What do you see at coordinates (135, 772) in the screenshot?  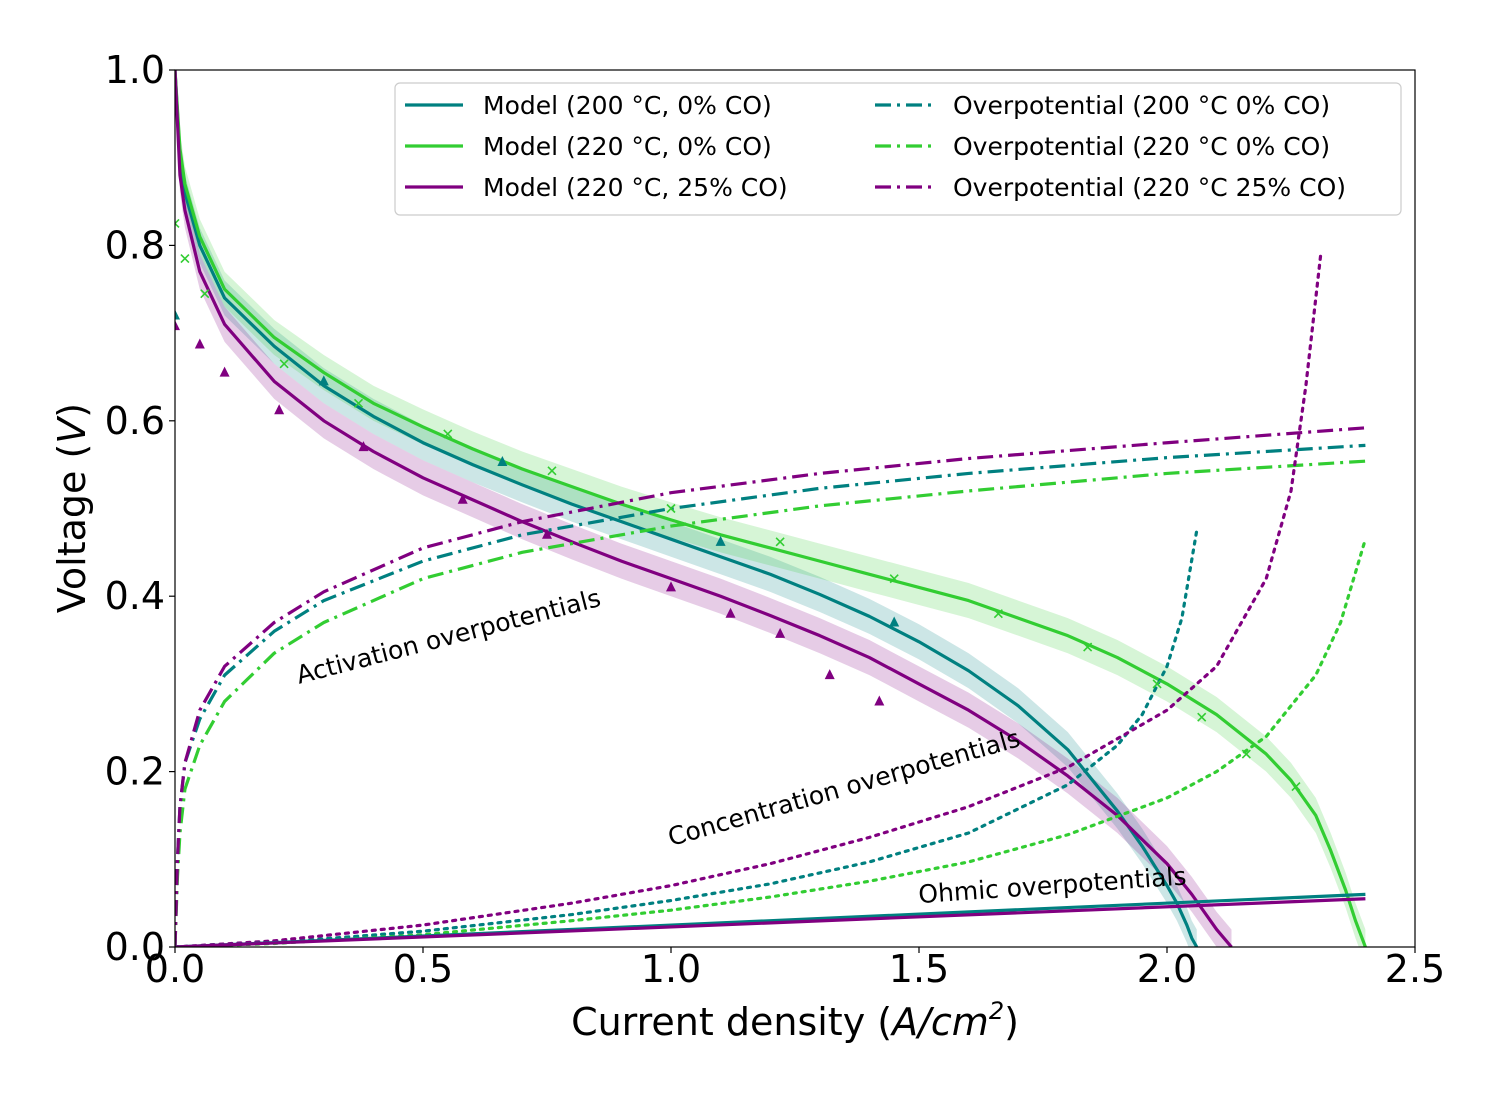 I see `y-tick-label: 0.2` at bounding box center [135, 772].